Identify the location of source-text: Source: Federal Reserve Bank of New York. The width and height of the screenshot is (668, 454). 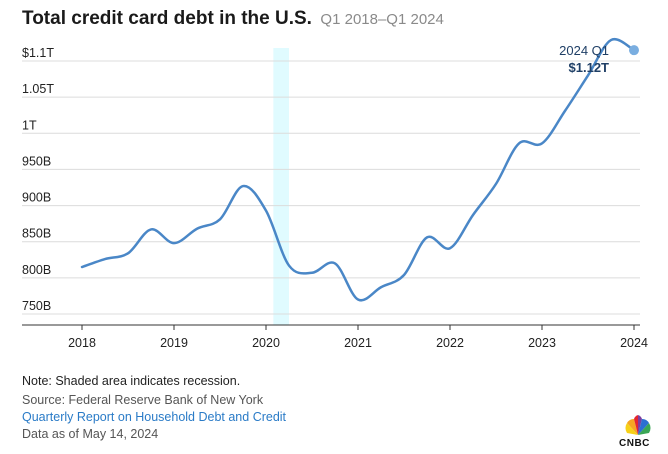
(143, 400).